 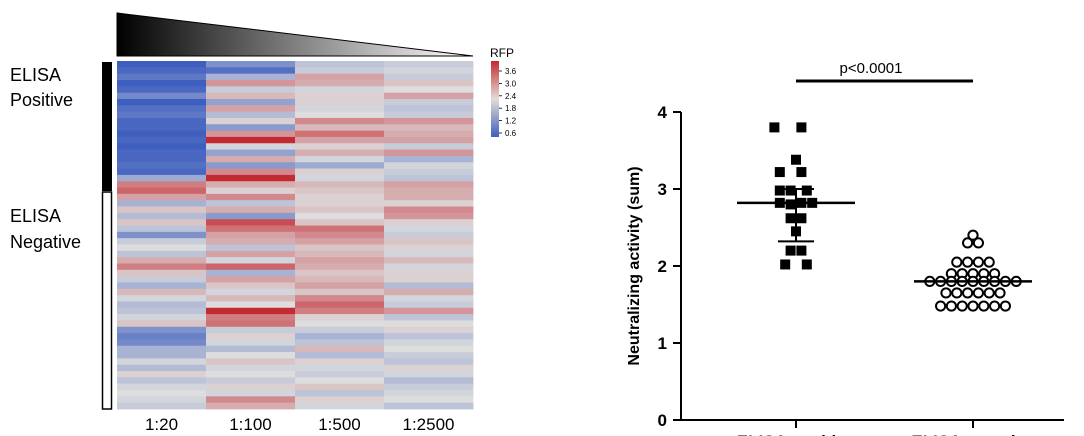 I want to click on y-axis-ticks: 0 1 2 3 4, so click(x=669, y=266).